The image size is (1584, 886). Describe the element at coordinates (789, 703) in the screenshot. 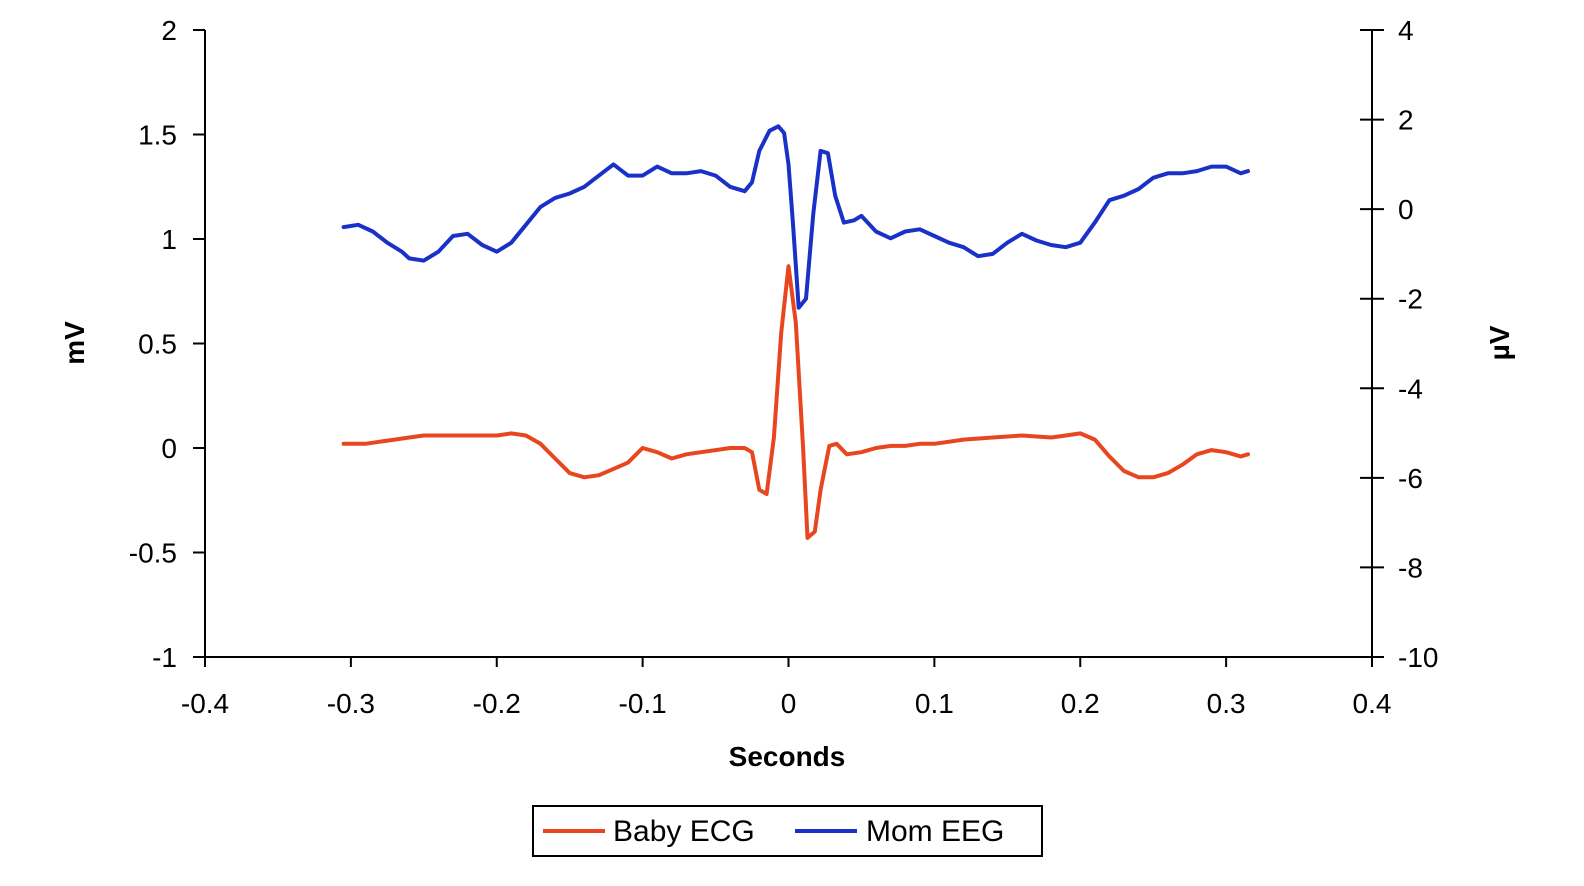

I see `x-tick-label: 0` at that location.